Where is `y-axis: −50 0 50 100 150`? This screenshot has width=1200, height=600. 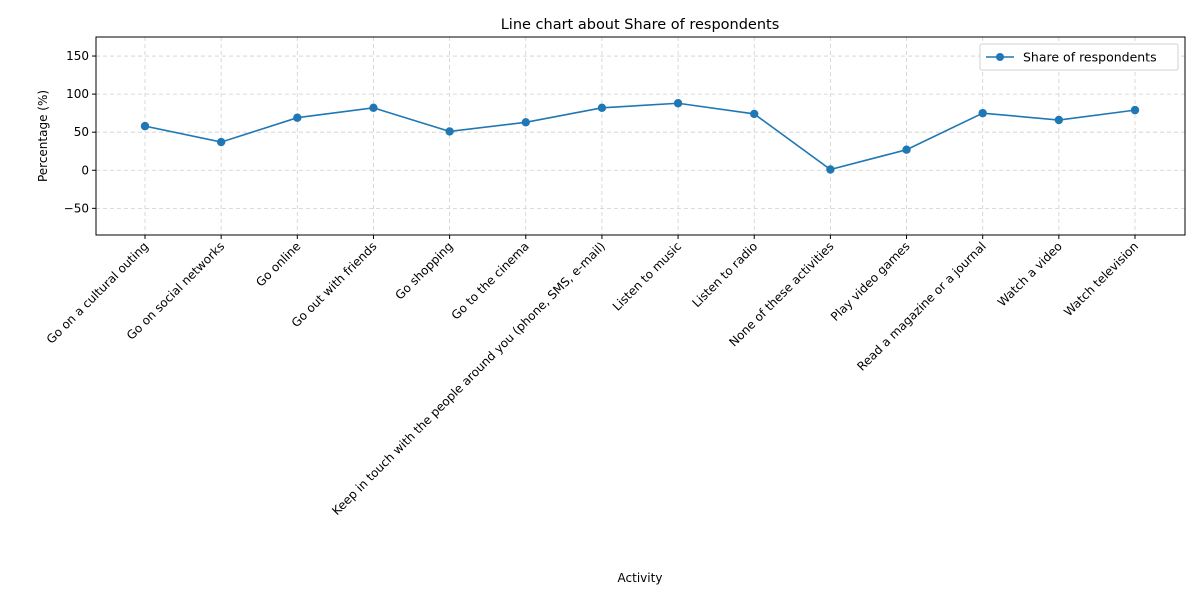 y-axis: −50 0 50 100 150 is located at coordinates (80, 132).